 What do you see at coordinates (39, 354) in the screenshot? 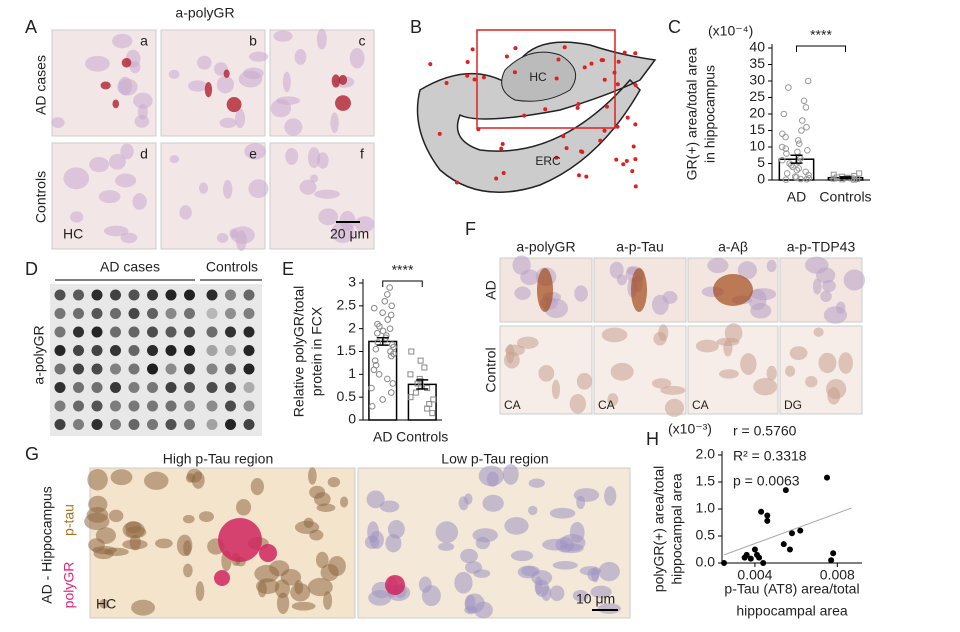
I see `row-label: a-polyGR` at bounding box center [39, 354].